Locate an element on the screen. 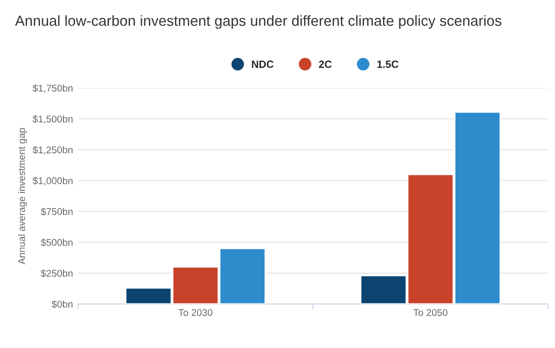 This screenshot has width=555, height=348. y-tick-label: $0bn is located at coordinates (62, 304).